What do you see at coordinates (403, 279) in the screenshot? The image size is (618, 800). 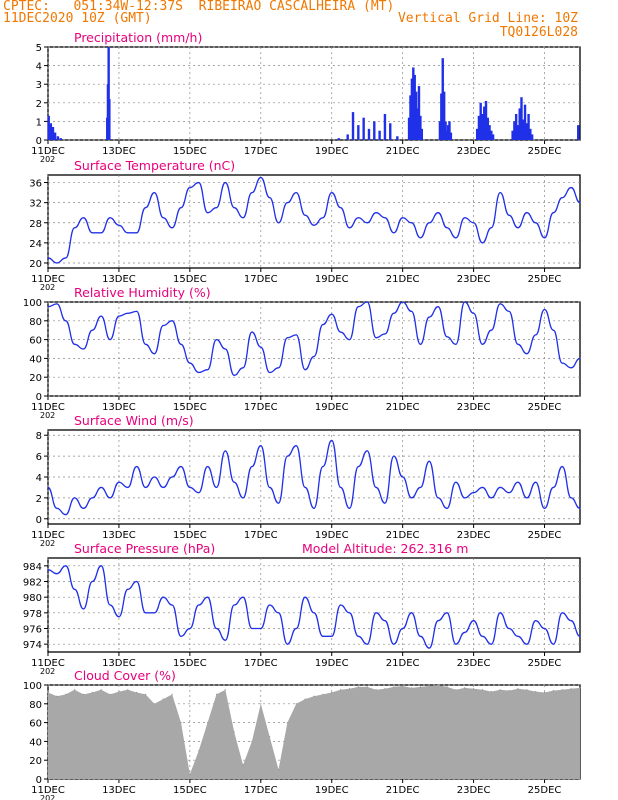 I see `temp-xtick-label: 21DEC` at bounding box center [403, 279].